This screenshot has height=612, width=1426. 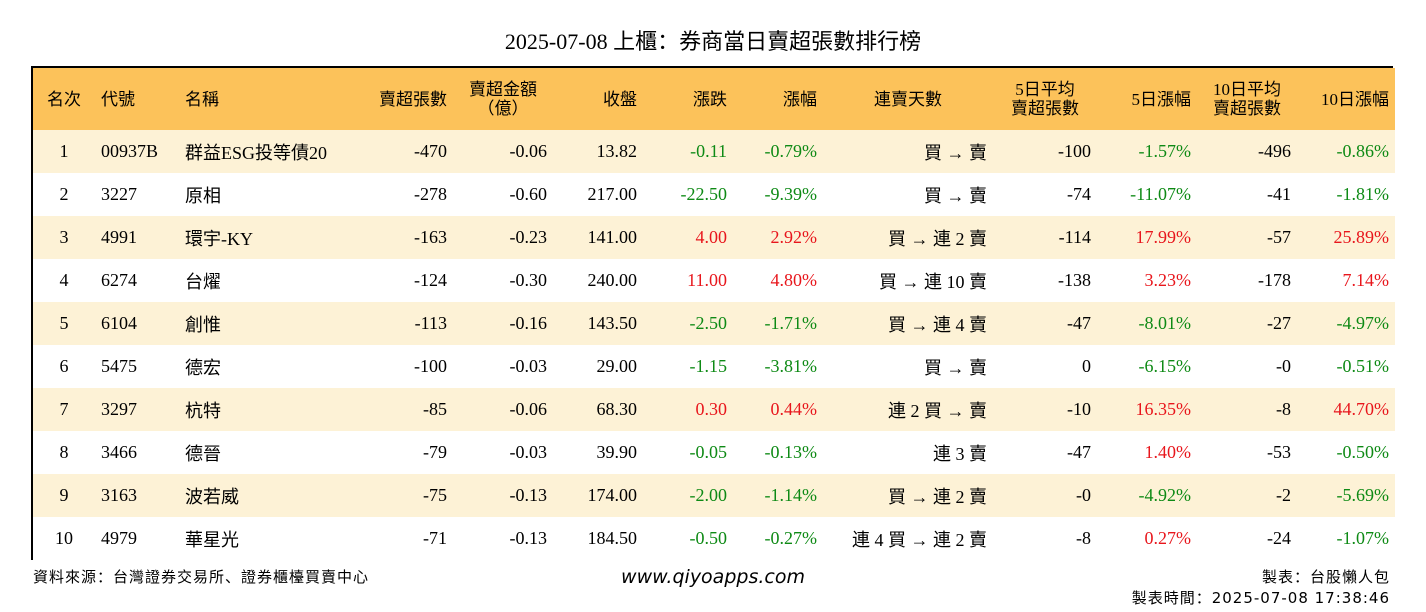 What do you see at coordinates (1247, 280) in the screenshot?
I see `table-cell: -178` at bounding box center [1247, 280].